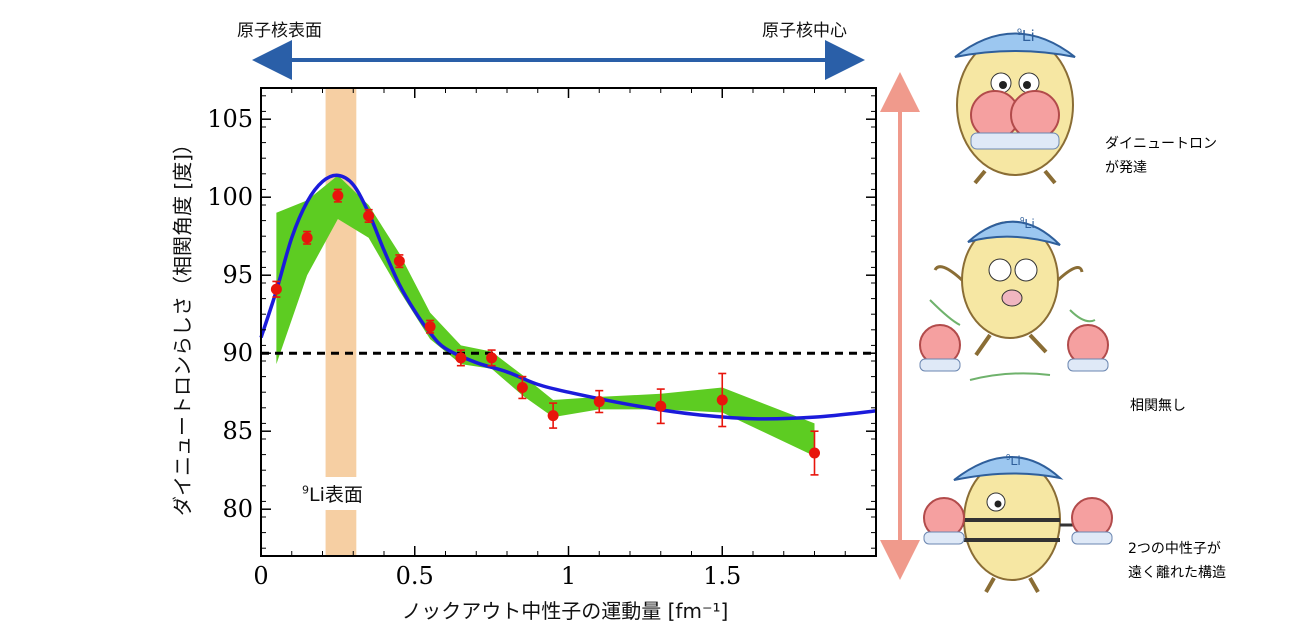 The height and width of the screenshot is (632, 1300). I want to click on y-tick-label-95: 95, so click(237, 275).